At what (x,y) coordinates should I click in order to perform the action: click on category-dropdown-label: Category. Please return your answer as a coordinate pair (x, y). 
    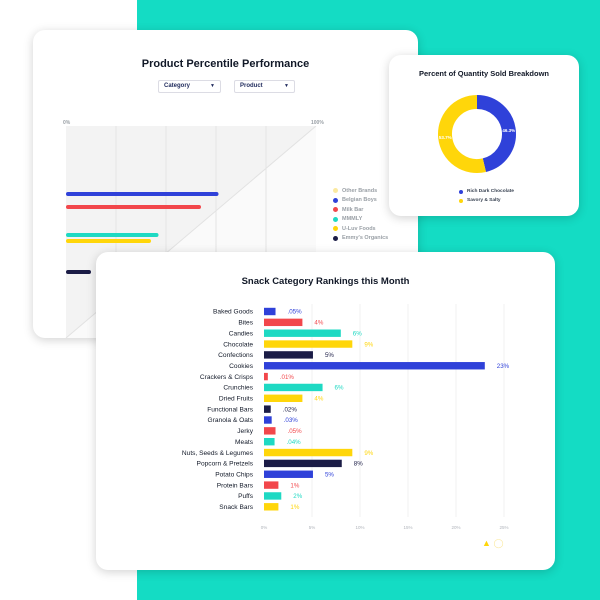
    Looking at the image, I should click on (177, 86).